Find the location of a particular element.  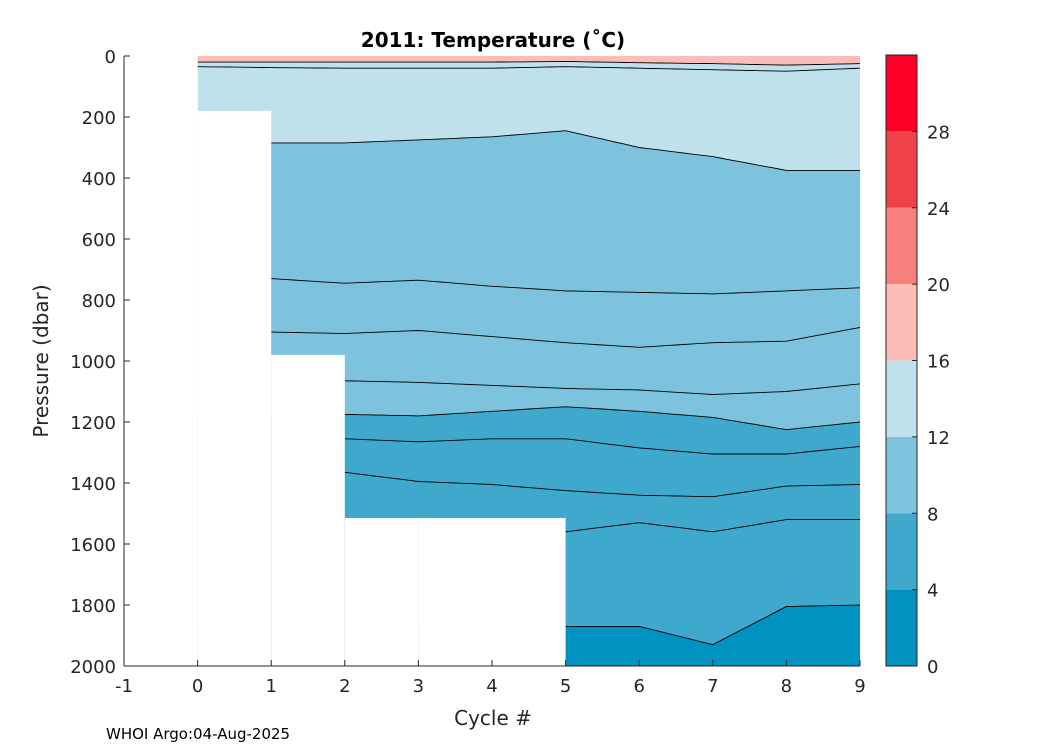

y-axis: 0 200 400 600 800 1000 1200 1400 1600 1800 2000 is located at coordinates (100, 362).